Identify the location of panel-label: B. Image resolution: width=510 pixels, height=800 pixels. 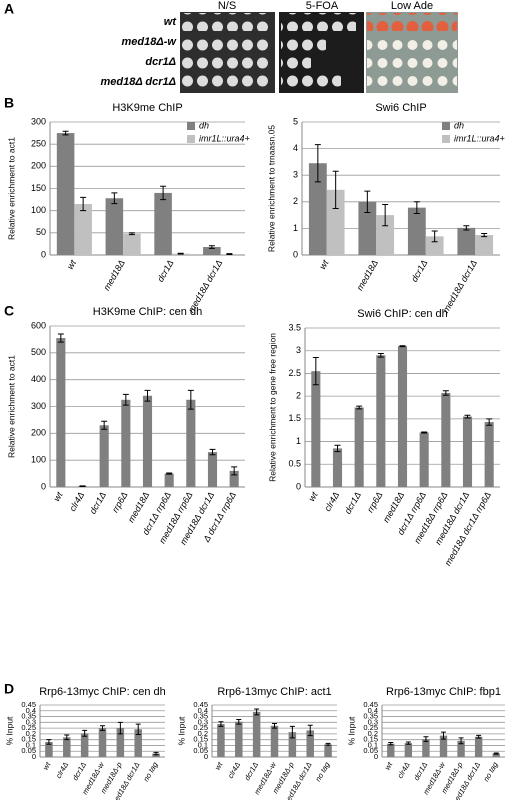
(9, 103).